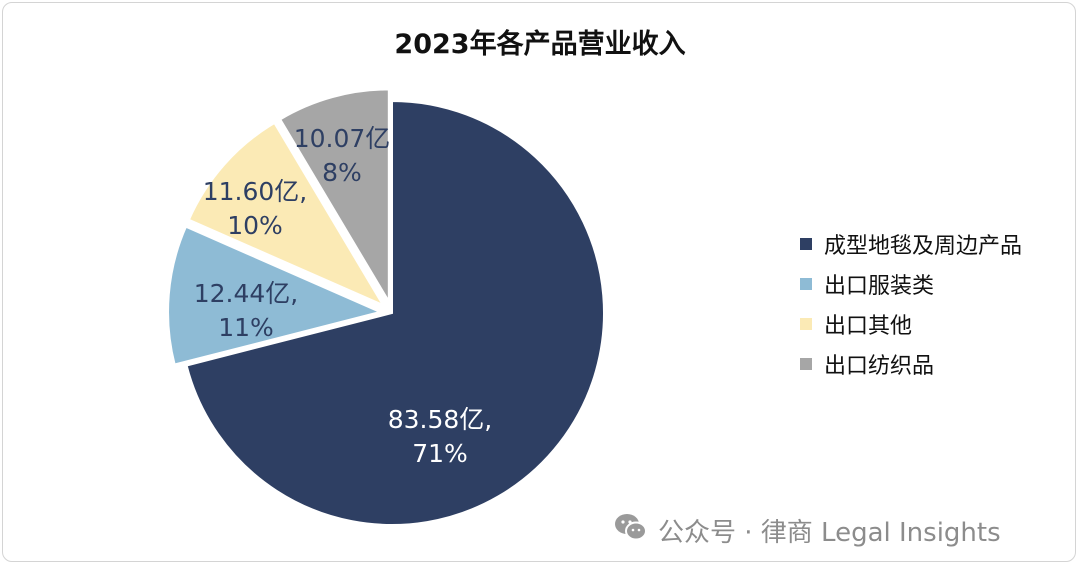 The width and height of the screenshot is (1080, 575). I want to click on legend-label: 出口服装类, so click(879, 286).